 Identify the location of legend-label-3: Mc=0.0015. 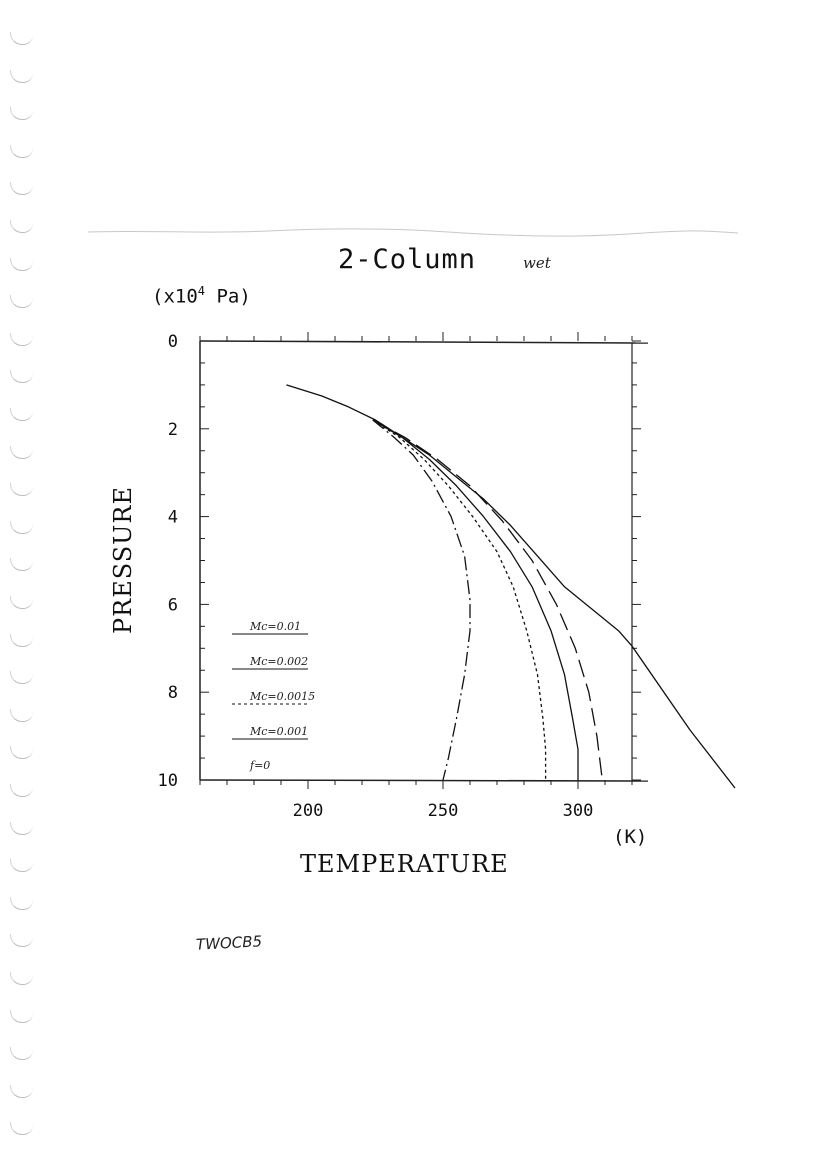
(282, 696).